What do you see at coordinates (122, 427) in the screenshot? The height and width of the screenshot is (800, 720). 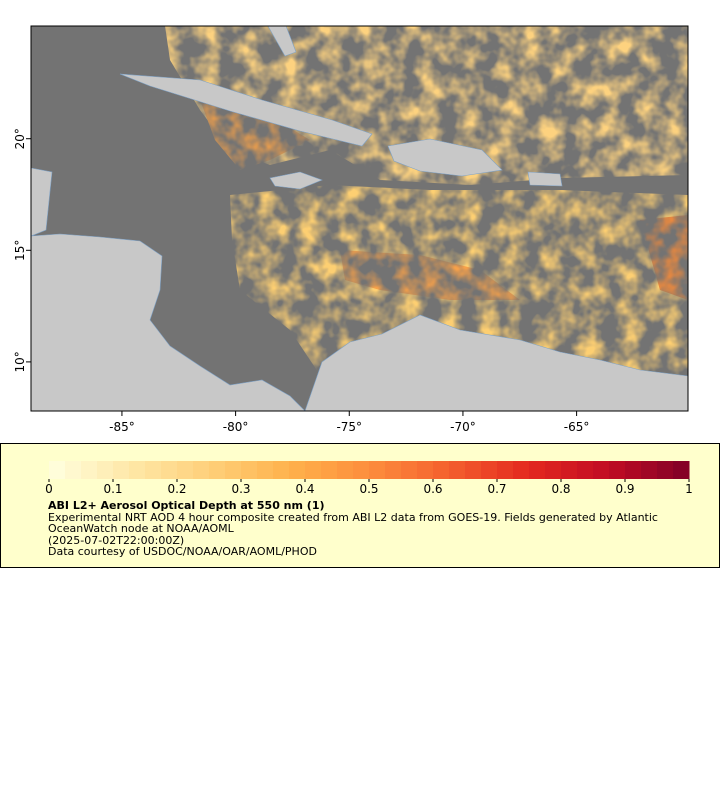 I see `x-tick-label: -85°` at bounding box center [122, 427].